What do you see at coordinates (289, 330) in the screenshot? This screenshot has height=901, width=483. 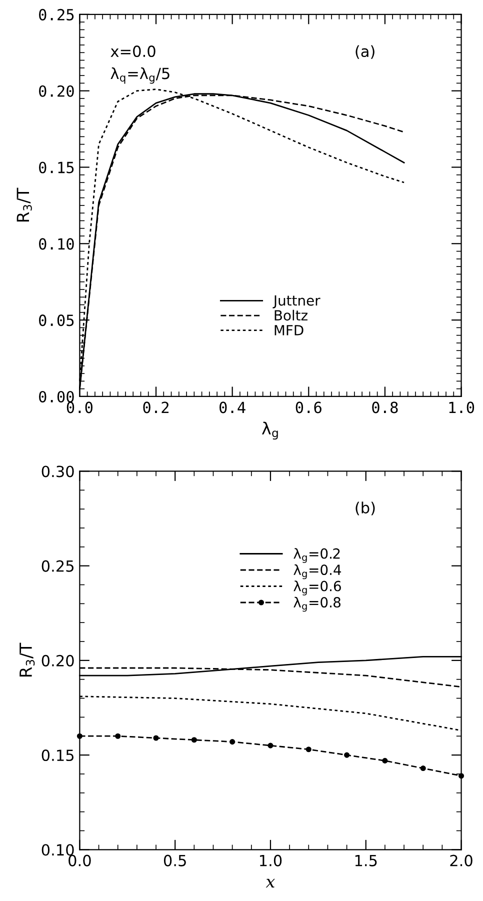 I see `legend-label: MFD` at bounding box center [289, 330].